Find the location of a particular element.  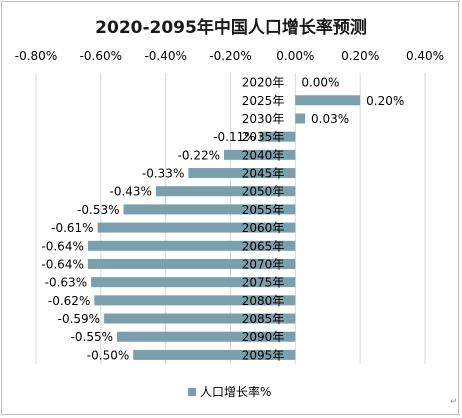

category-label: 2055年 is located at coordinates (263, 210).